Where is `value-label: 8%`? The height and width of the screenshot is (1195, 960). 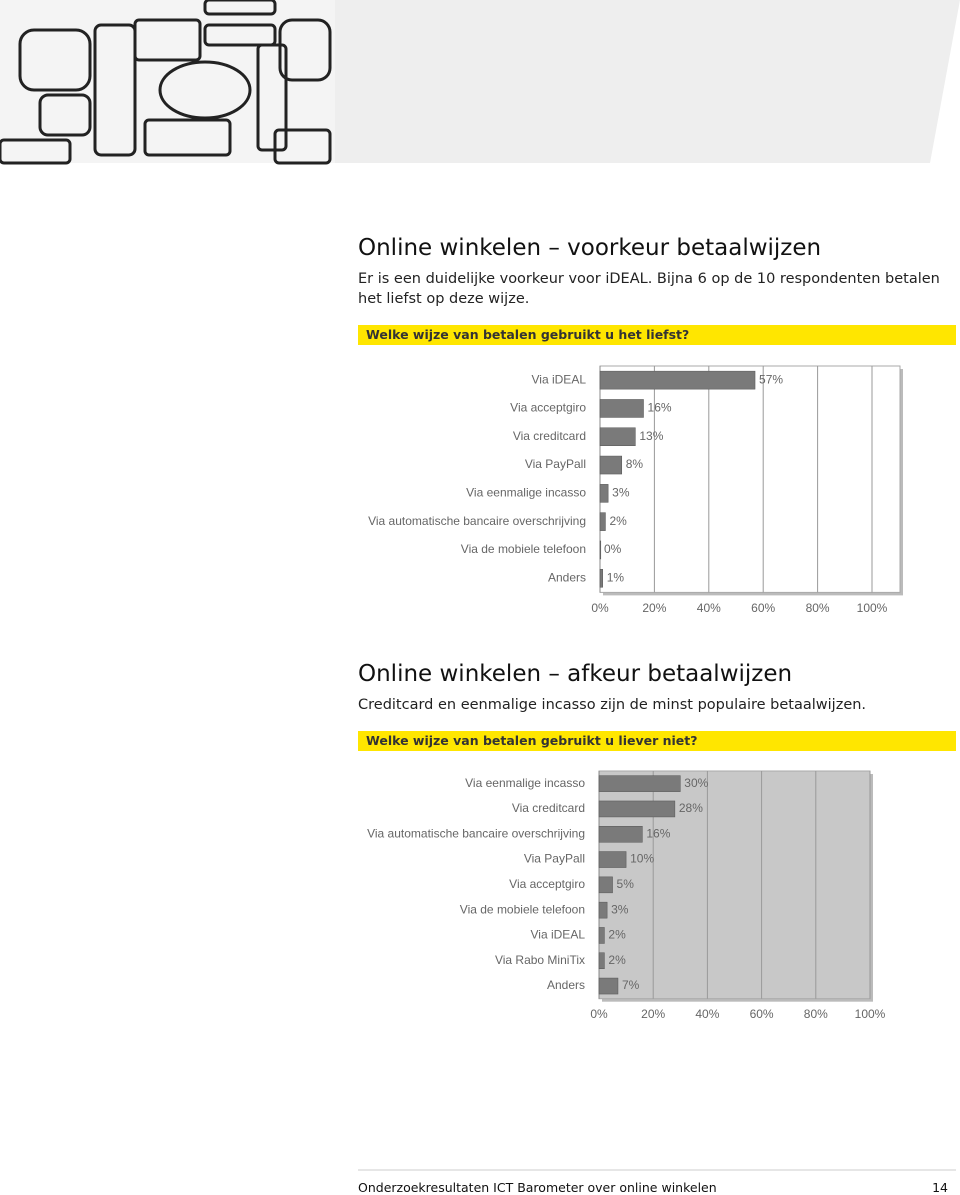
value-label: 8% is located at coordinates (635, 464).